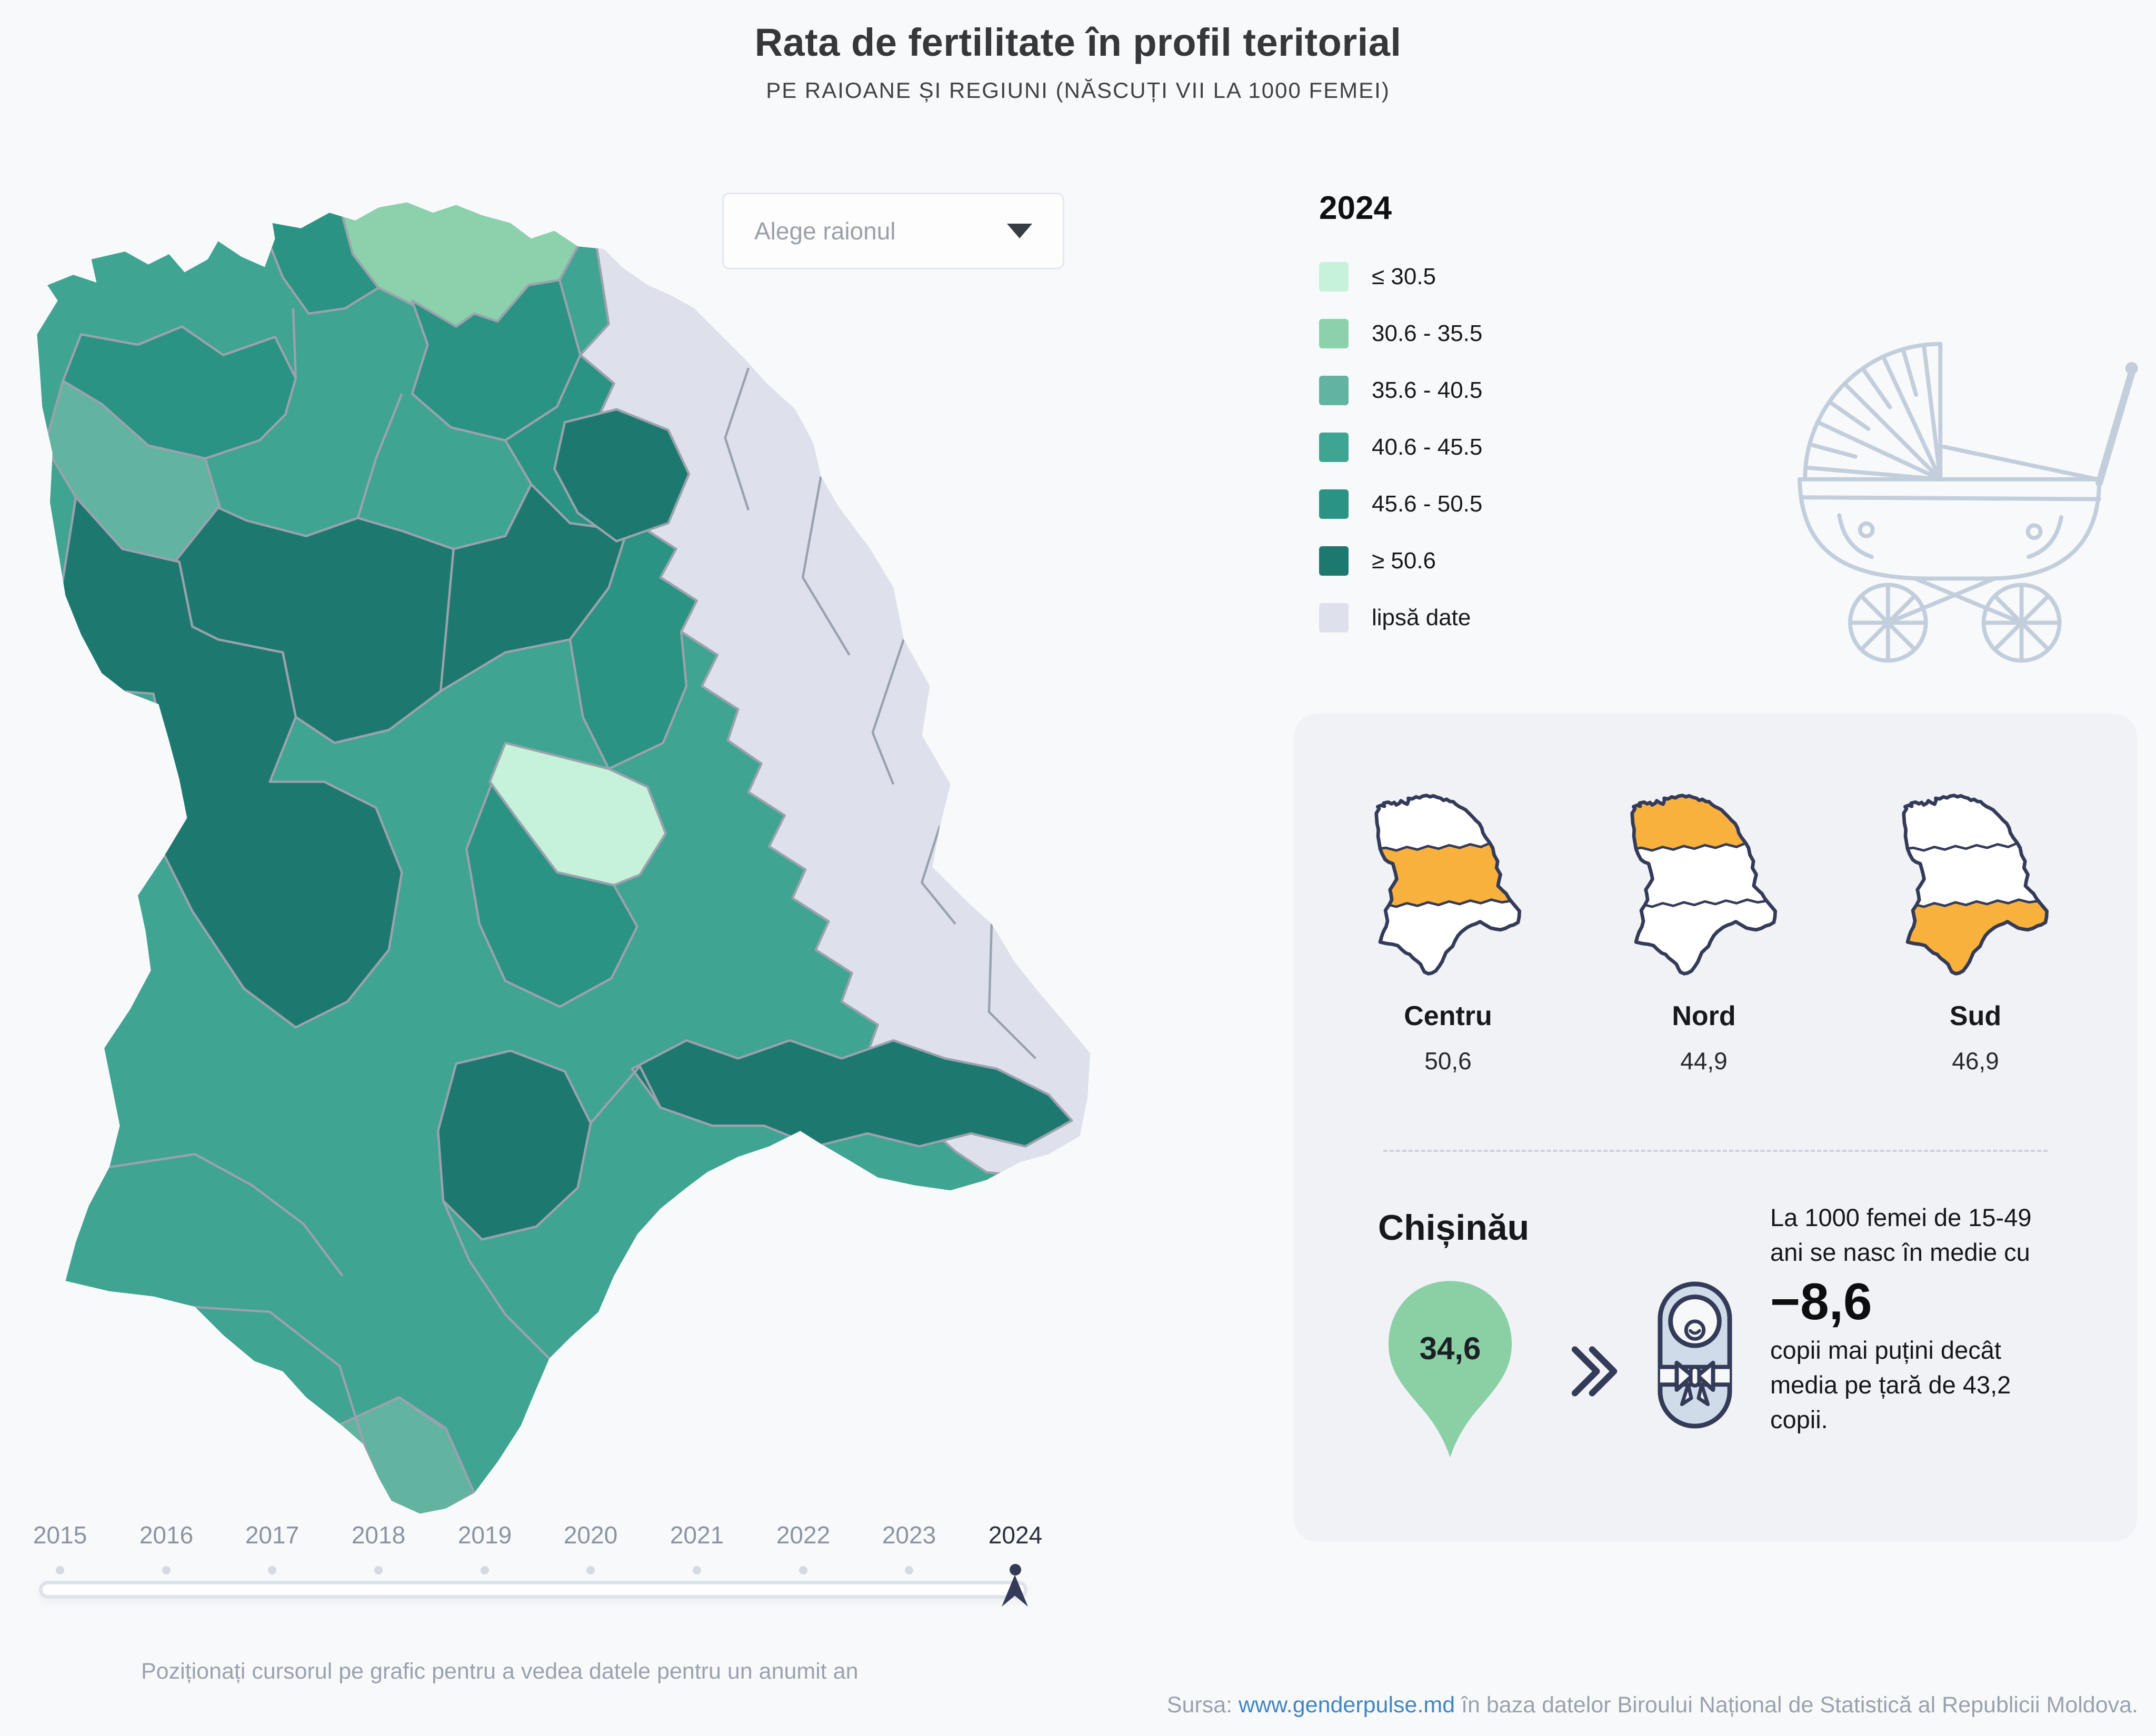  I want to click on source-link: www.genderpulse.md, so click(1347, 1705).